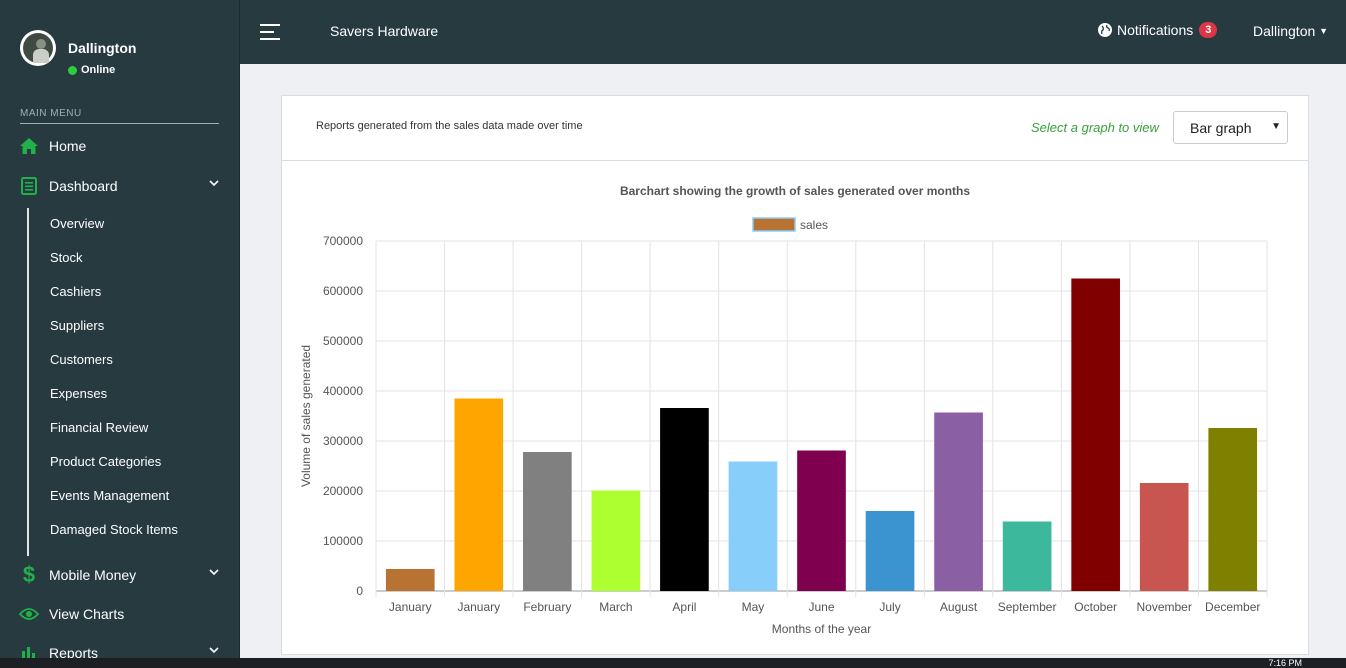 The width and height of the screenshot is (1346, 668). I want to click on y-tick-label: 200000, so click(343, 491).